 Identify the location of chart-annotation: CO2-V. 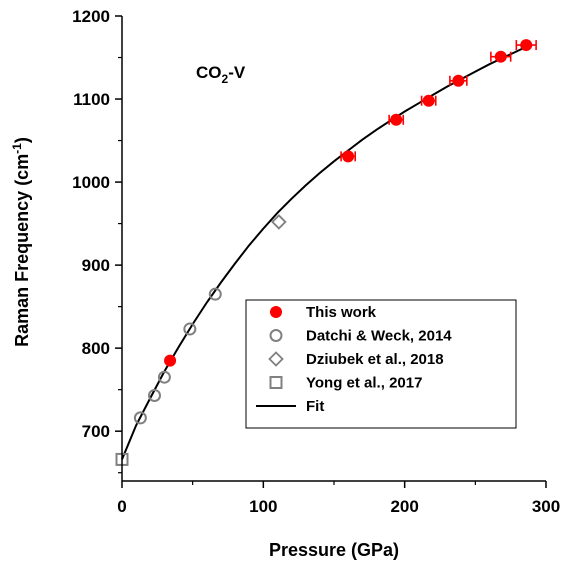
(221, 74).